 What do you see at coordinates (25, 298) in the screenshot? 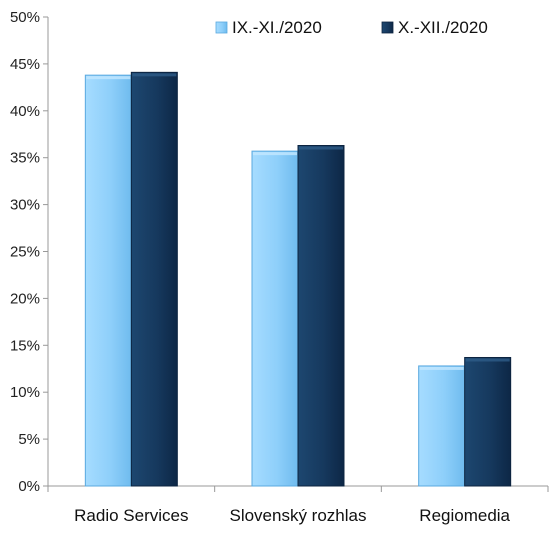
I see `y-tick-label: 20%` at bounding box center [25, 298].